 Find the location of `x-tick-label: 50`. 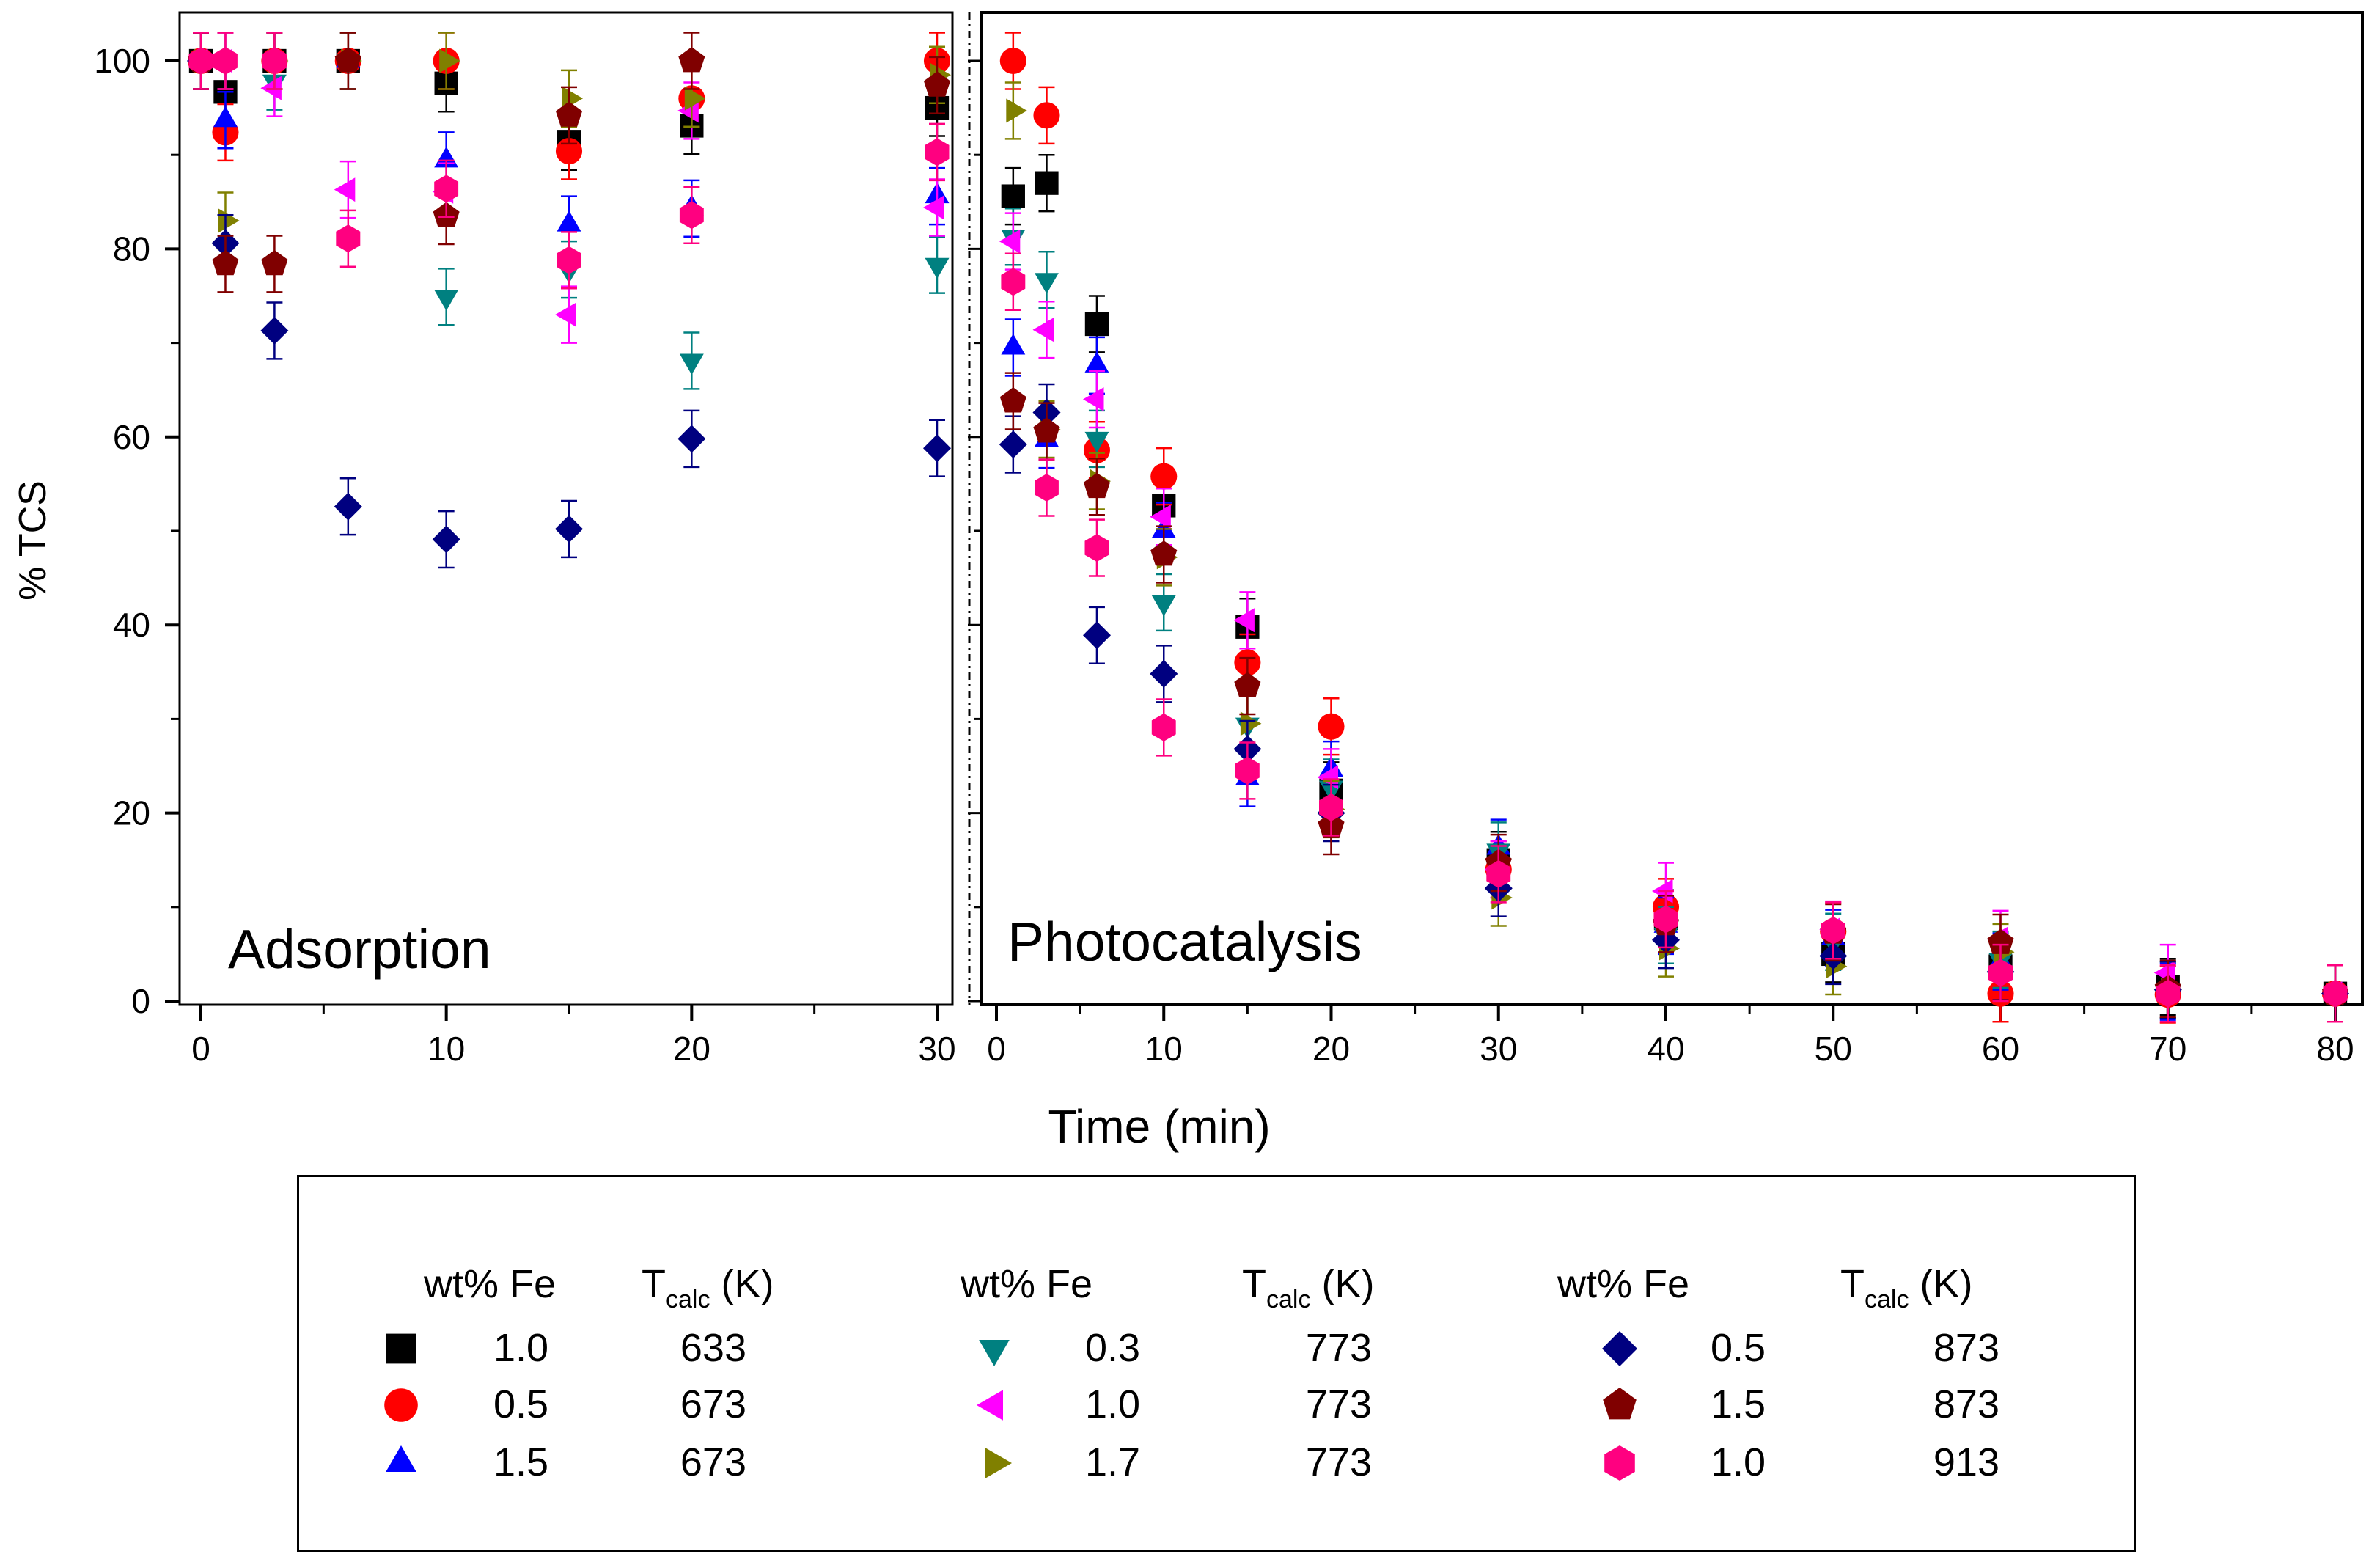

x-tick-label: 50 is located at coordinates (1834, 1049).